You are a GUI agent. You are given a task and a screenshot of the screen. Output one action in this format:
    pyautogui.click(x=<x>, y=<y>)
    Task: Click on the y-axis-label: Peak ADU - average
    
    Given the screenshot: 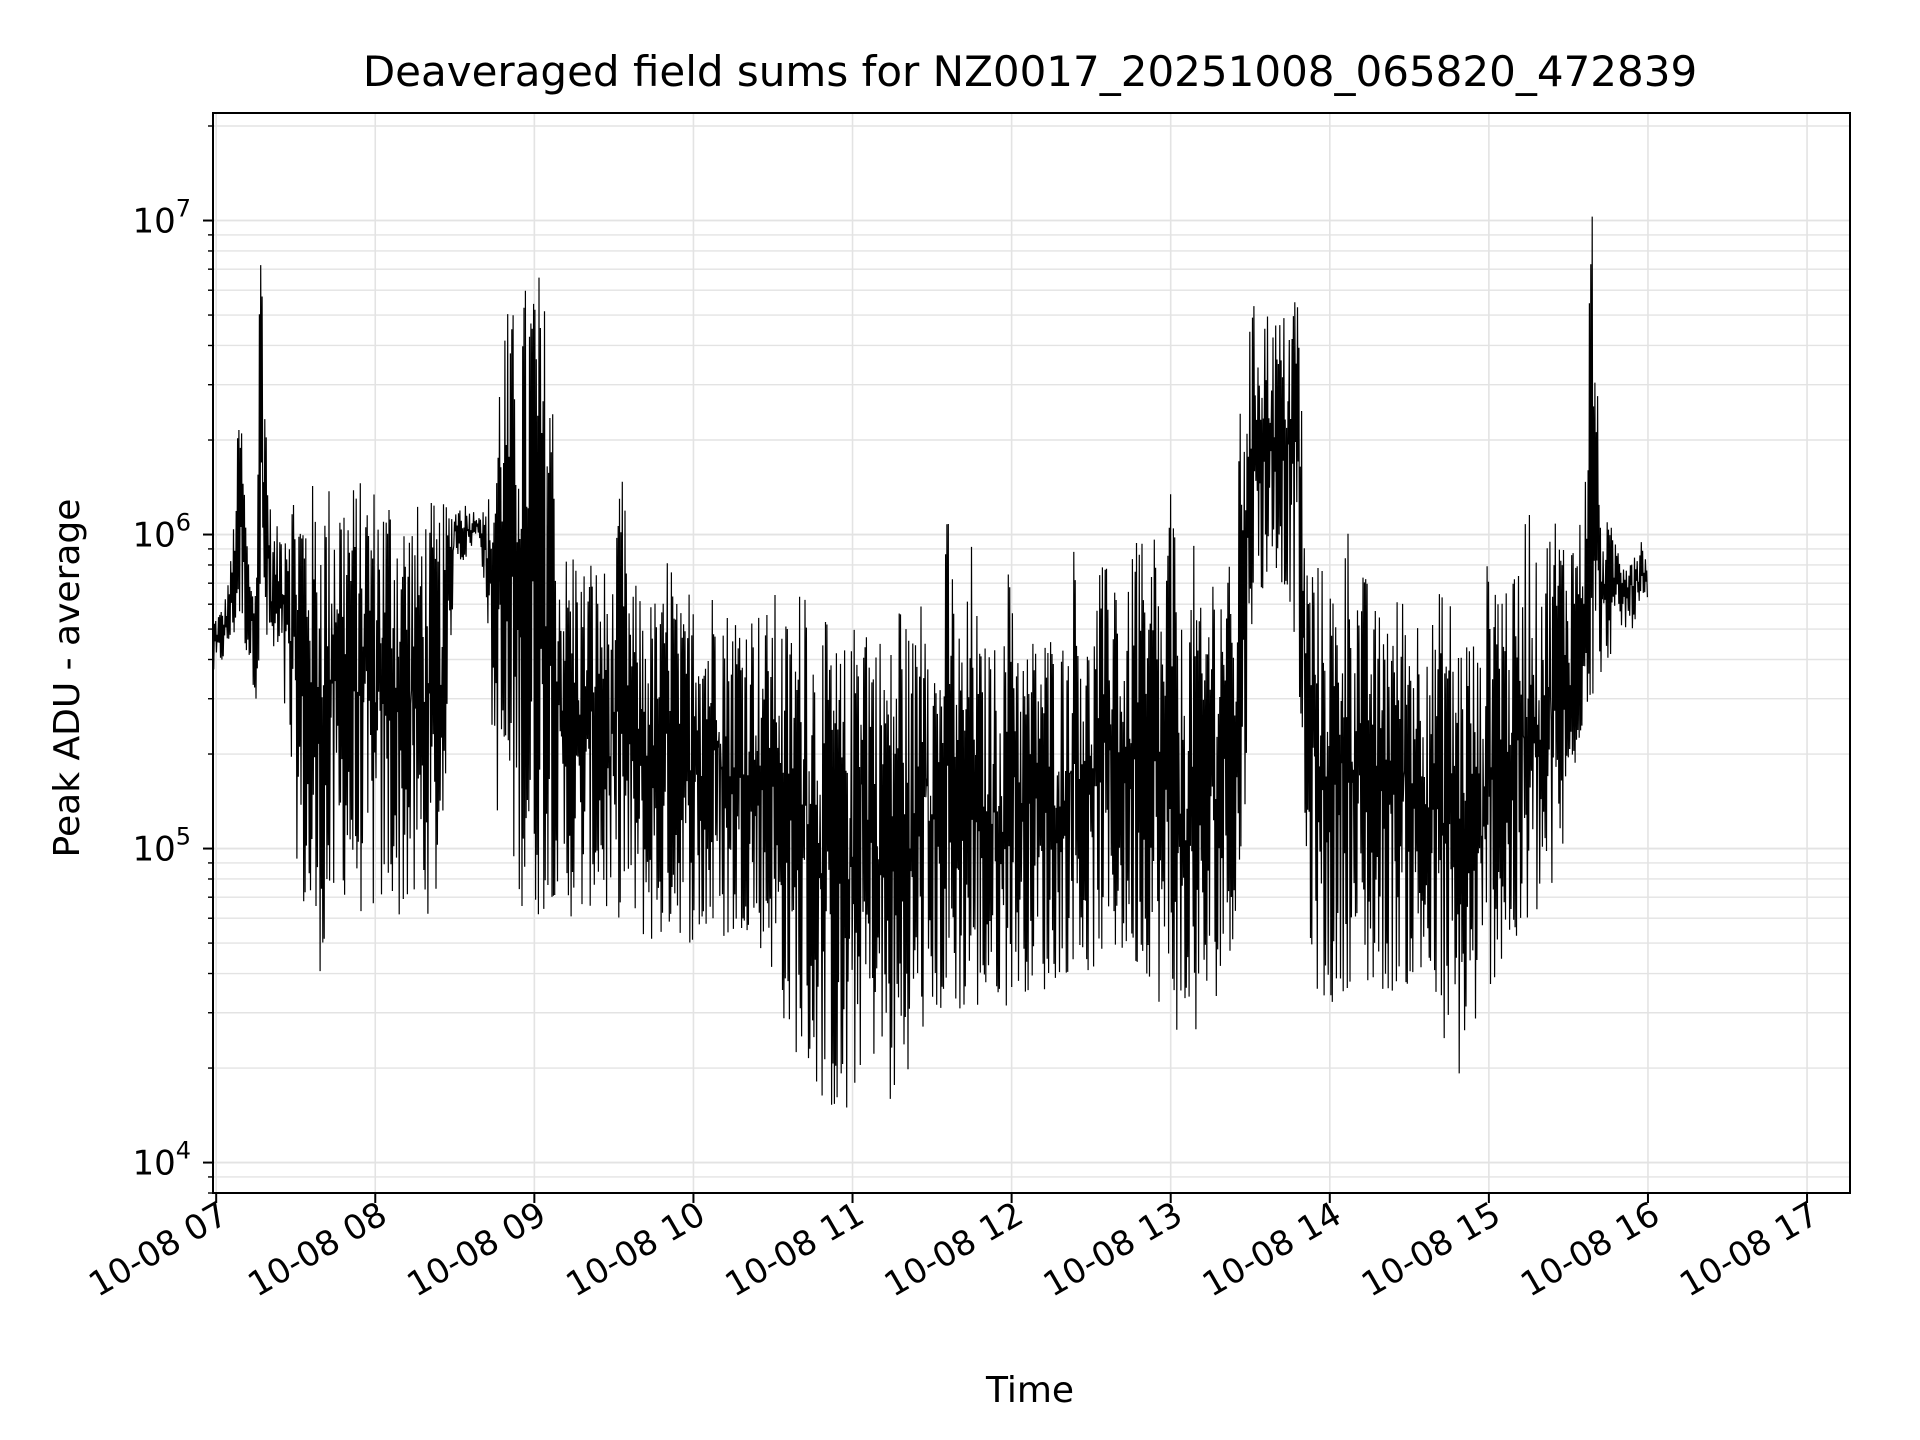 What is the action you would take?
    pyautogui.click(x=67, y=678)
    